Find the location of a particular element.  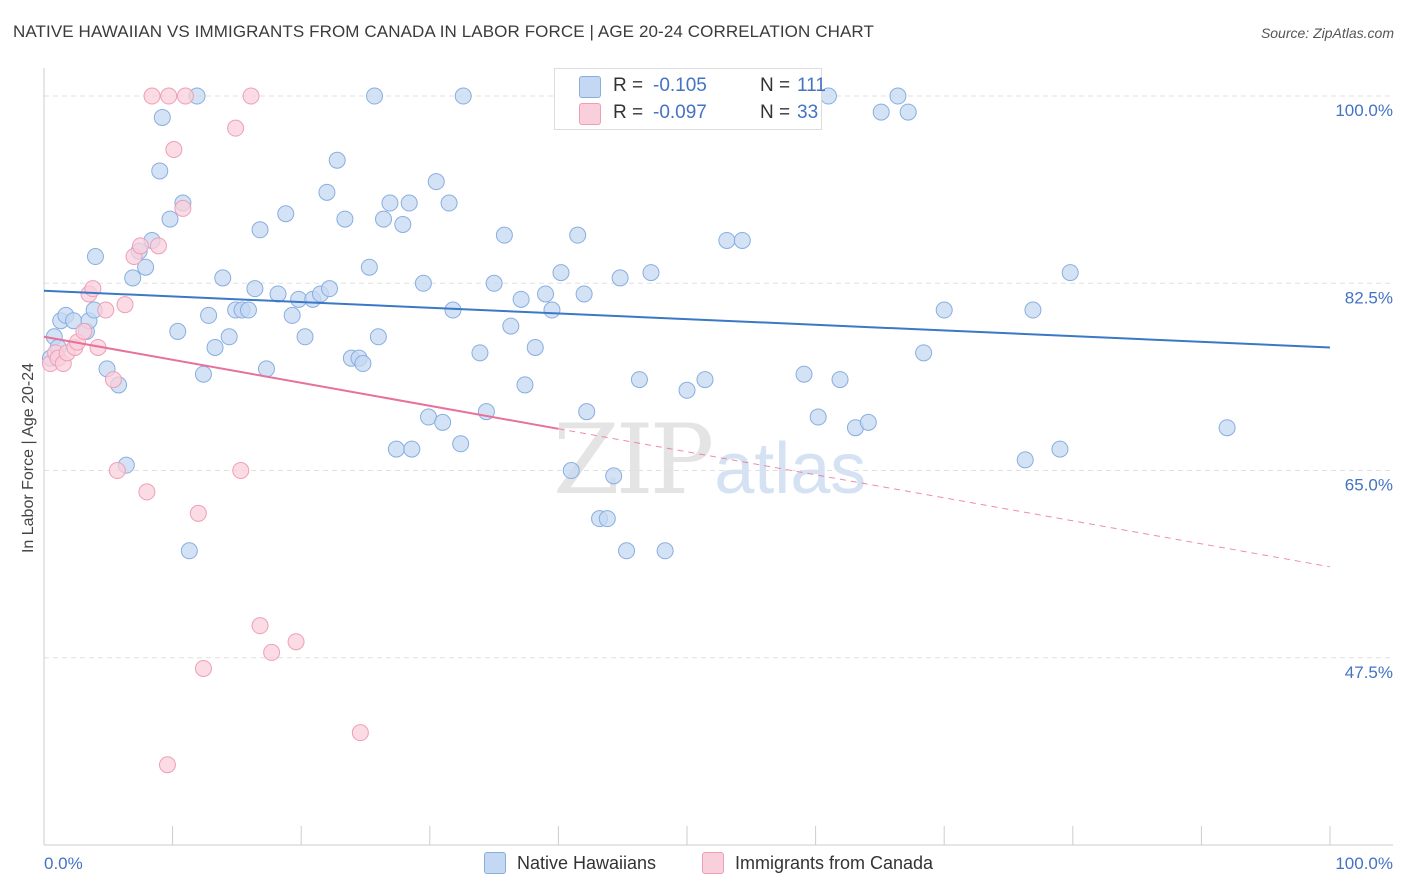

legend-item-immigrants-canada: Immigrants from Canada is located at coordinates (817, 863).